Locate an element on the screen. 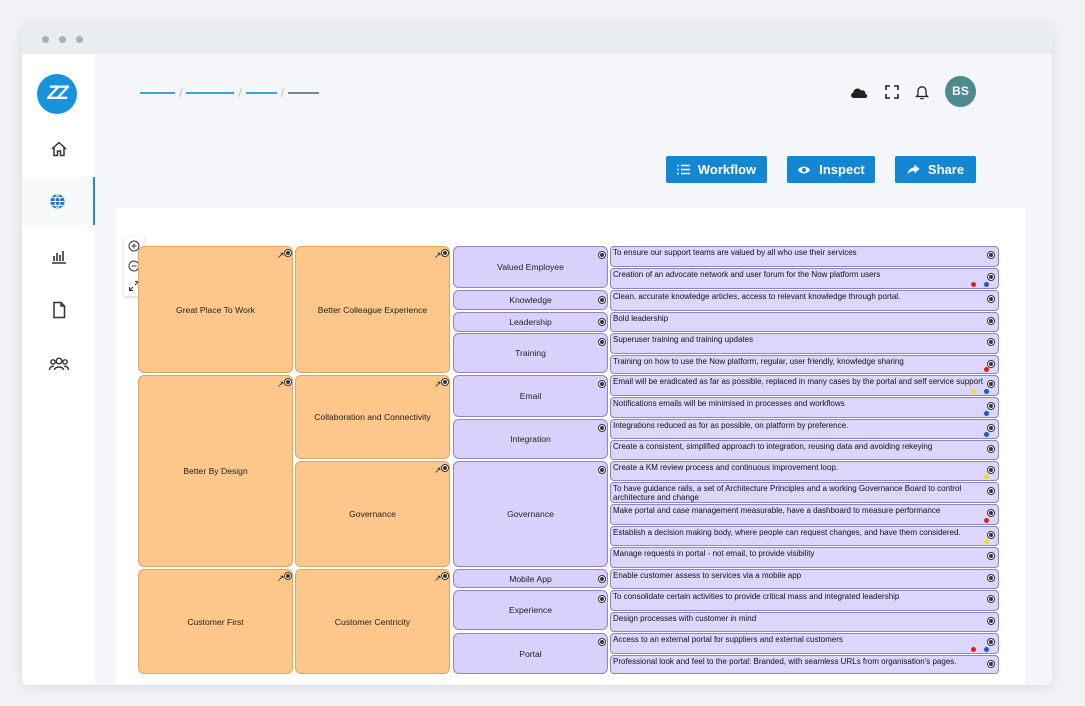  objective-label: Integration is located at coordinates (530, 439).